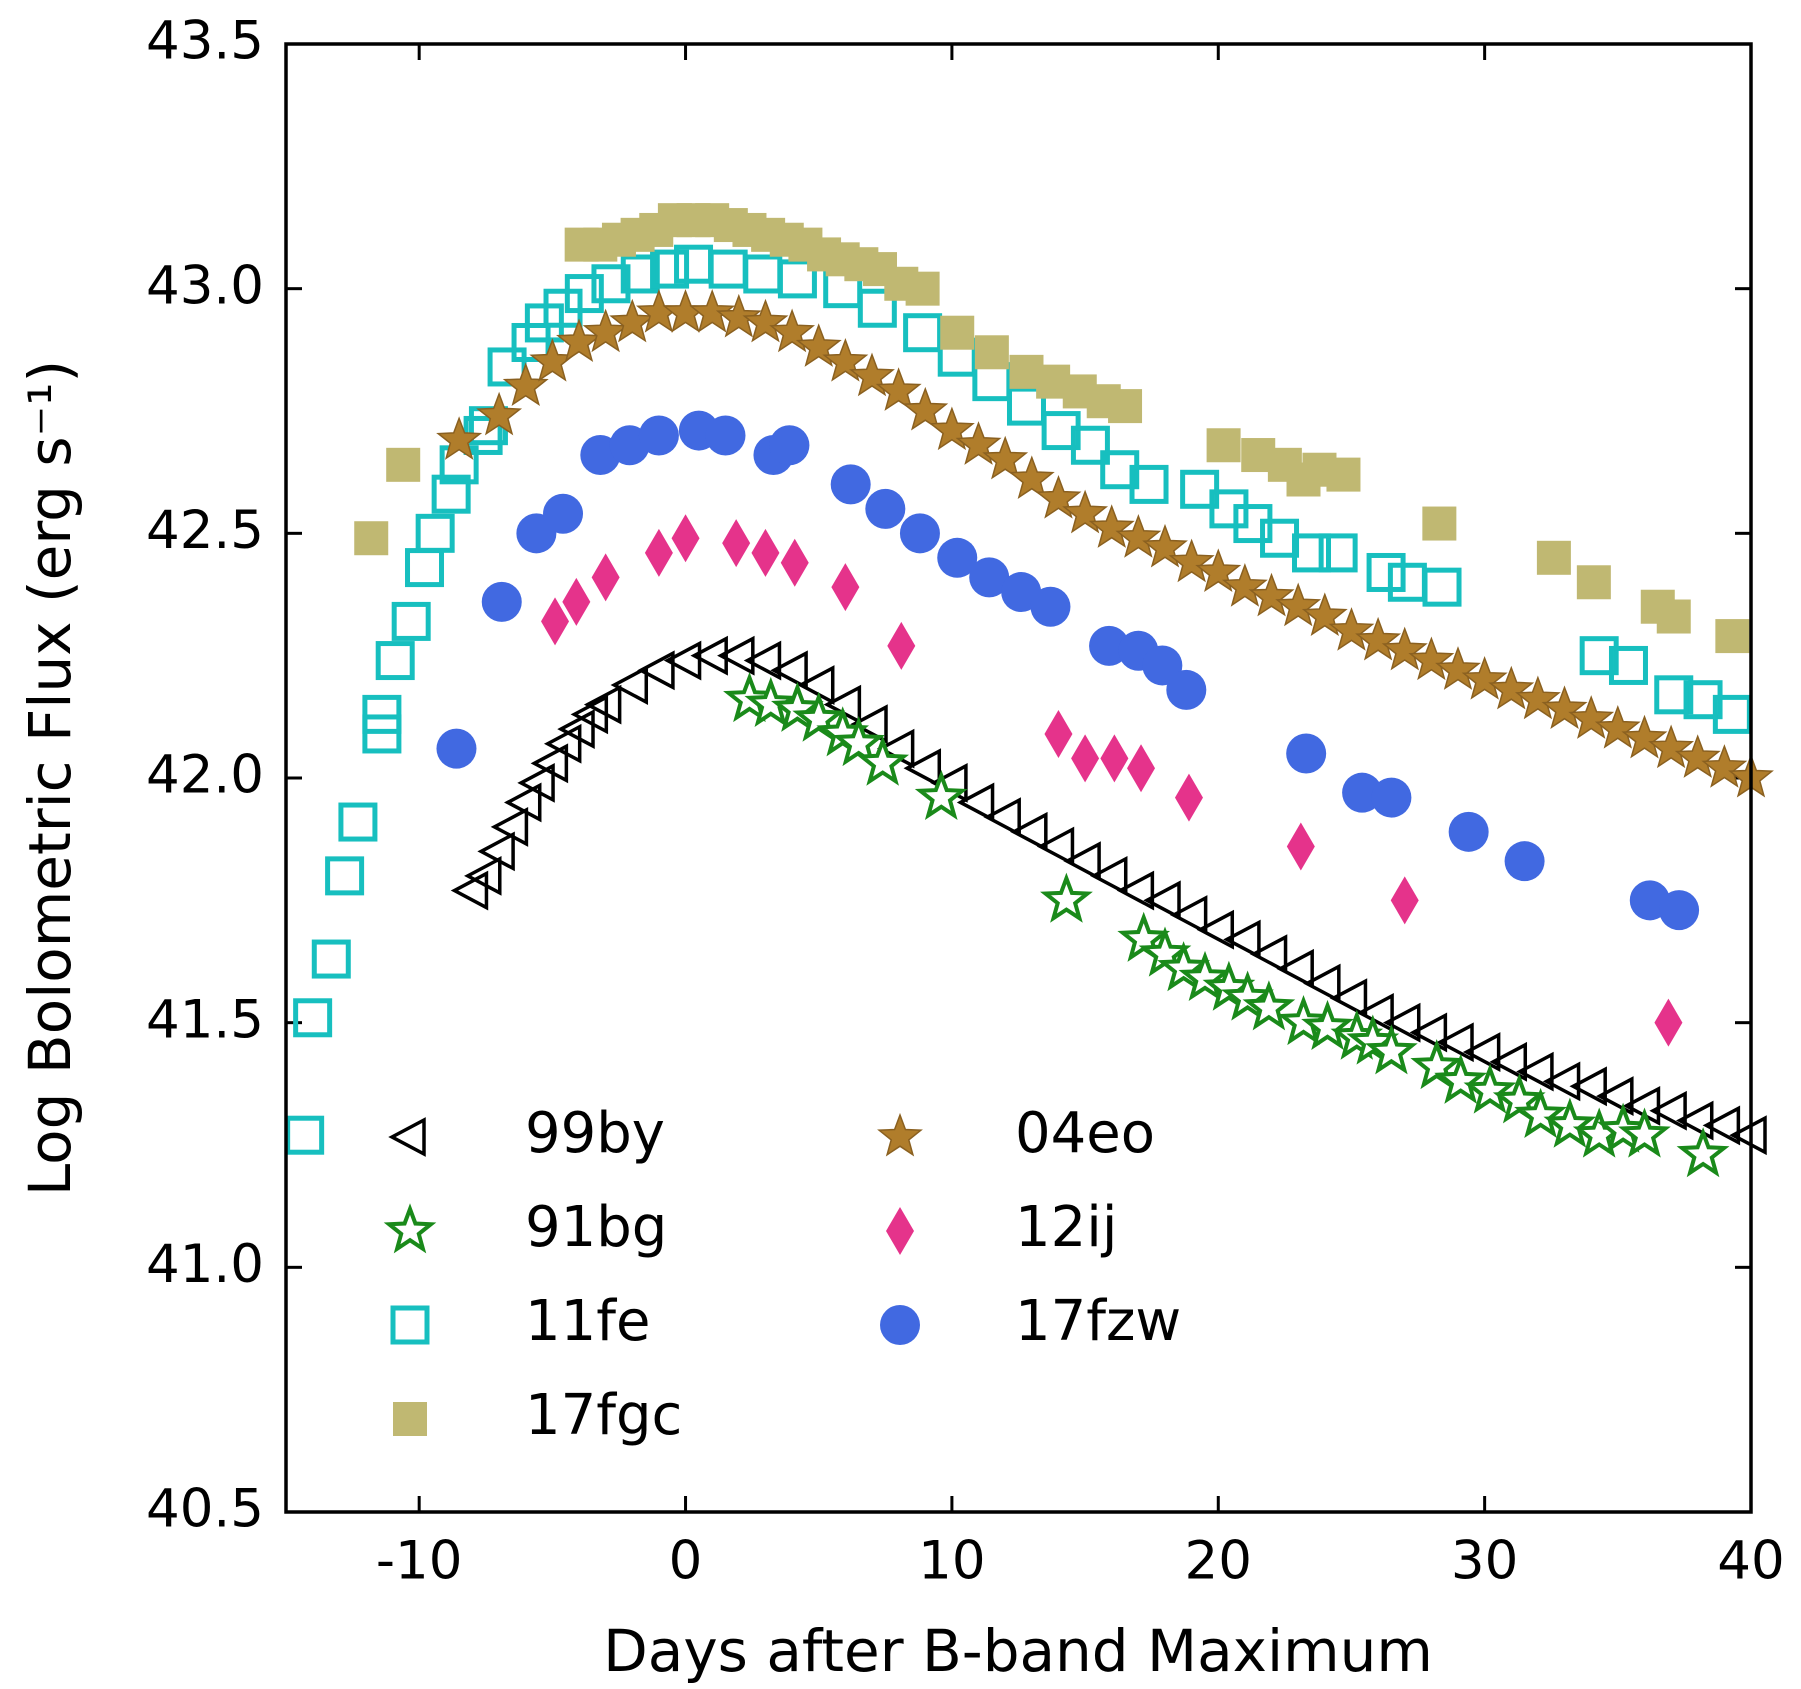 The height and width of the screenshot is (1689, 1801). What do you see at coordinates (205, 41) in the screenshot?
I see `y-tick-label: 43.5` at bounding box center [205, 41].